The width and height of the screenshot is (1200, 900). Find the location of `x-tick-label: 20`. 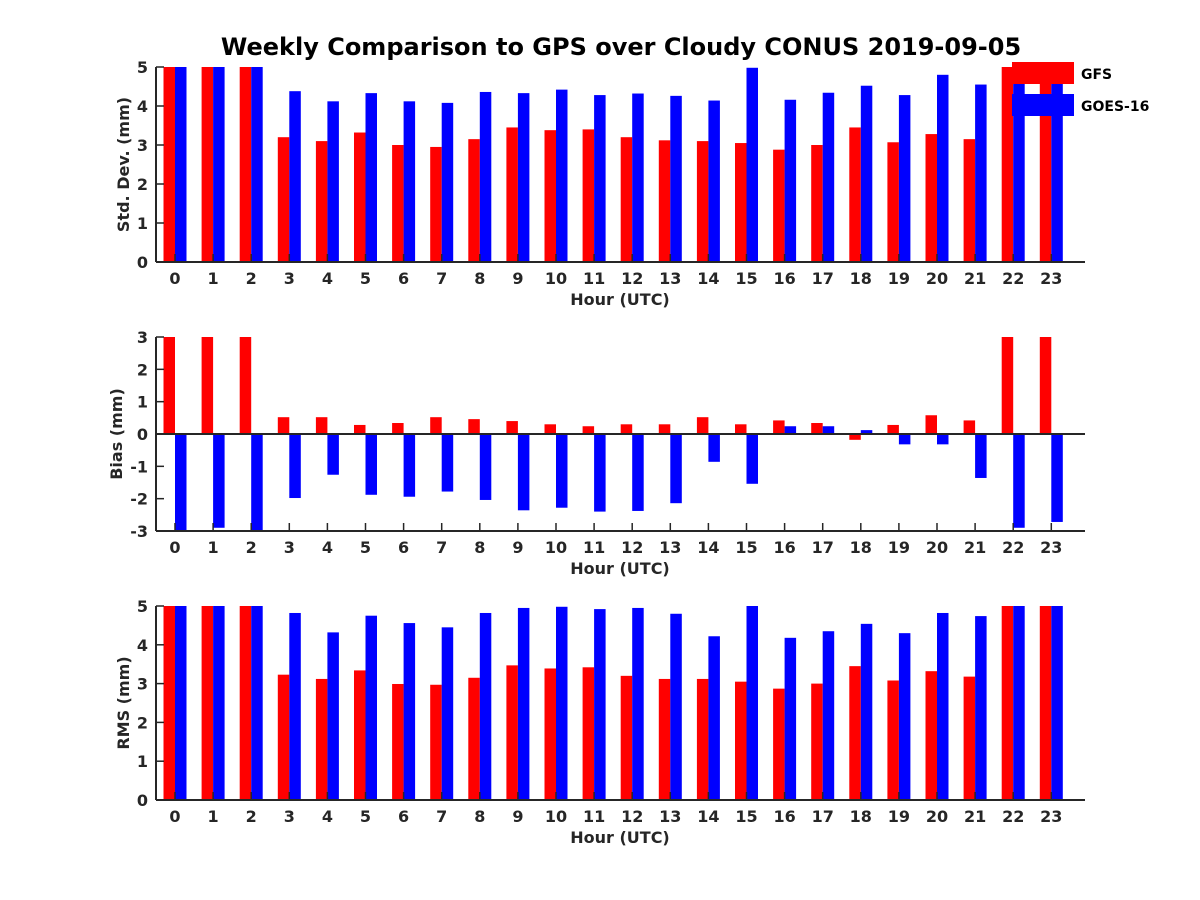

x-tick-label: 20 is located at coordinates (937, 816).